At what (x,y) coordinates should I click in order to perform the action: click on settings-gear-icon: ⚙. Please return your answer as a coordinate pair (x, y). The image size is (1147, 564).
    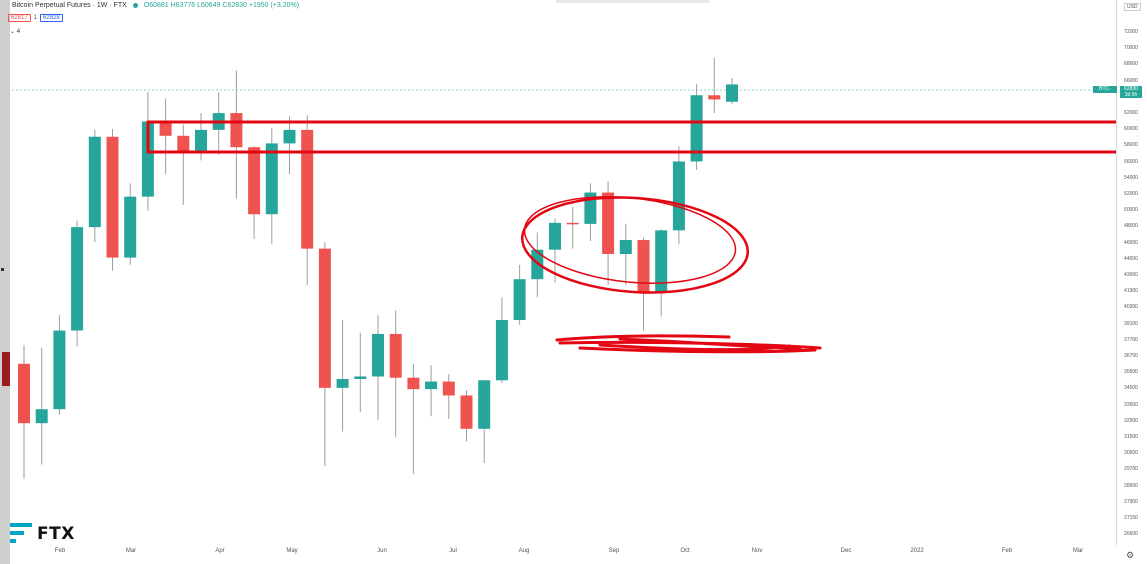
    Looking at the image, I should click on (1130, 555).